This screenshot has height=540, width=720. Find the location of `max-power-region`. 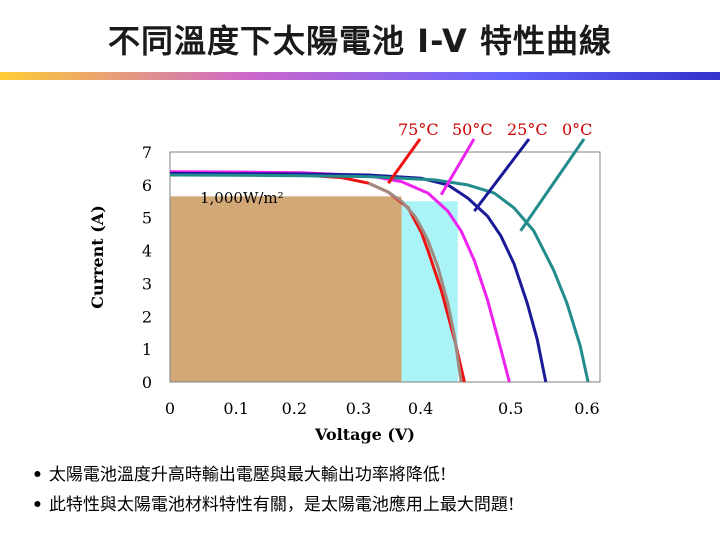

max-power-region is located at coordinates (286, 289).